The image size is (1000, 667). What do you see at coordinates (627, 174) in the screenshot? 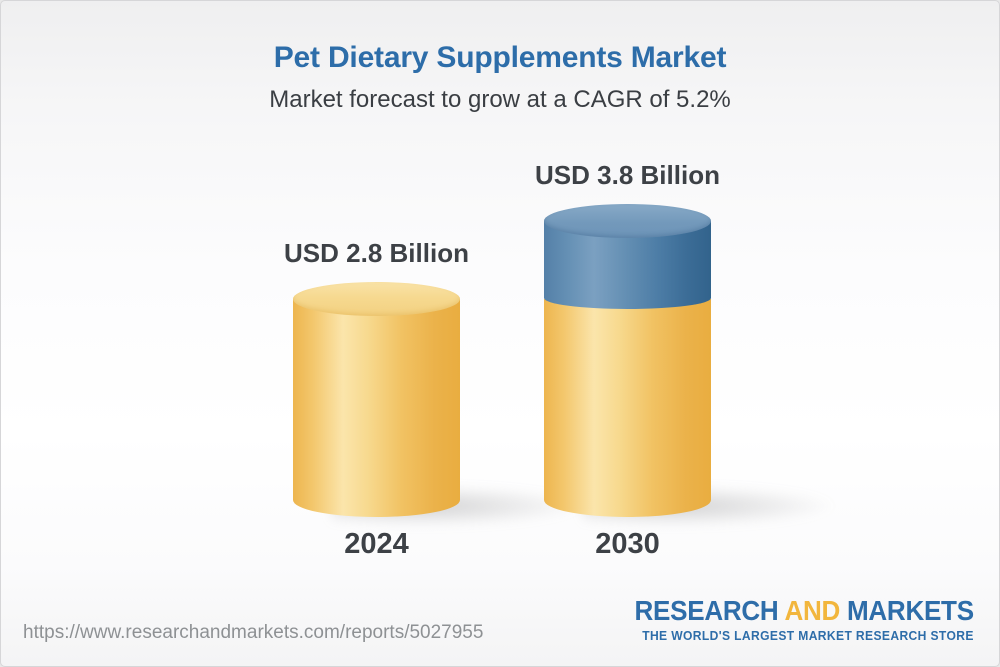
I see `bar-2030-value-label: USD 3.8 Billion` at bounding box center [627, 174].